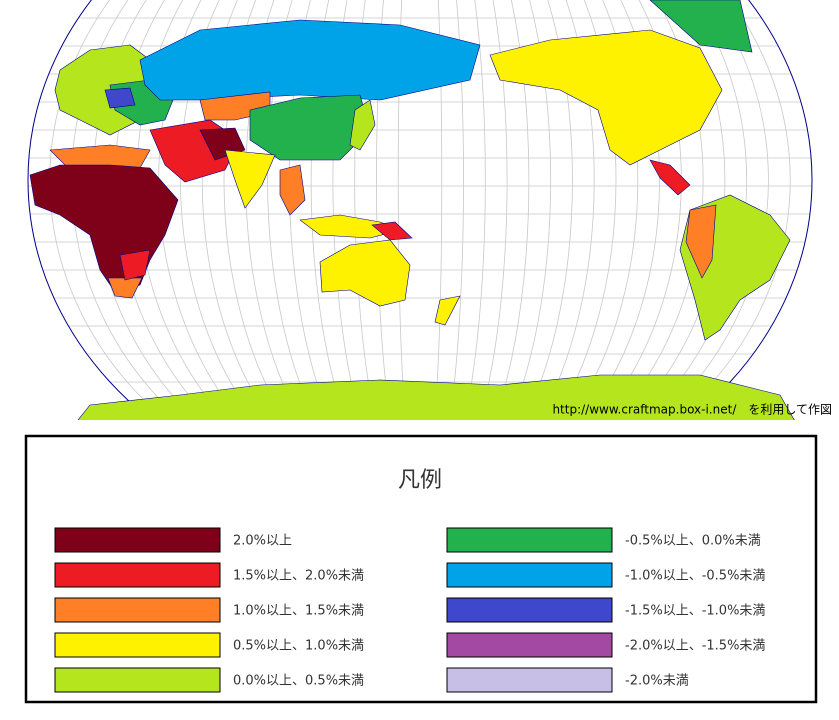 The image size is (839, 720). Describe the element at coordinates (120, 98) in the screenshot. I see `baltic` at that location.